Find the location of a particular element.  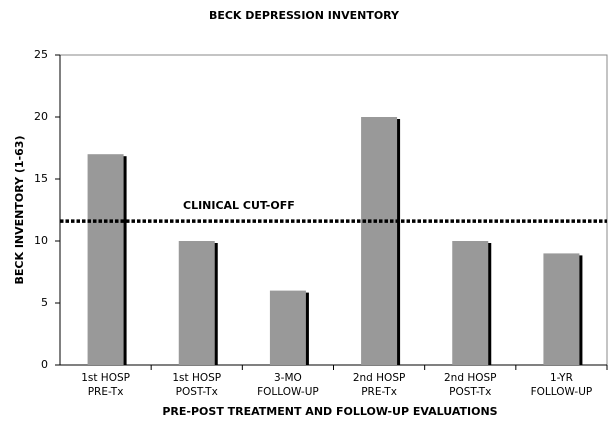

y-tick-label: 10 is located at coordinates (41, 240).